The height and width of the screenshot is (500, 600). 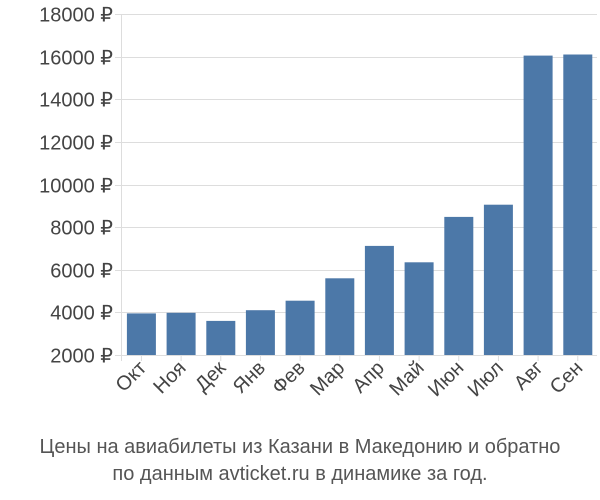 What do you see at coordinates (406, 378) in the screenshot?
I see `x-tick-label: Май` at bounding box center [406, 378].